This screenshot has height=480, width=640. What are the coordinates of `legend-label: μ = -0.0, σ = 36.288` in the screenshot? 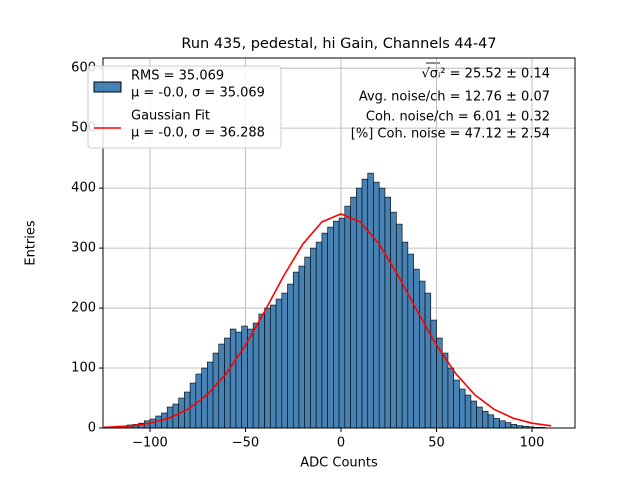 It's located at (198, 133).